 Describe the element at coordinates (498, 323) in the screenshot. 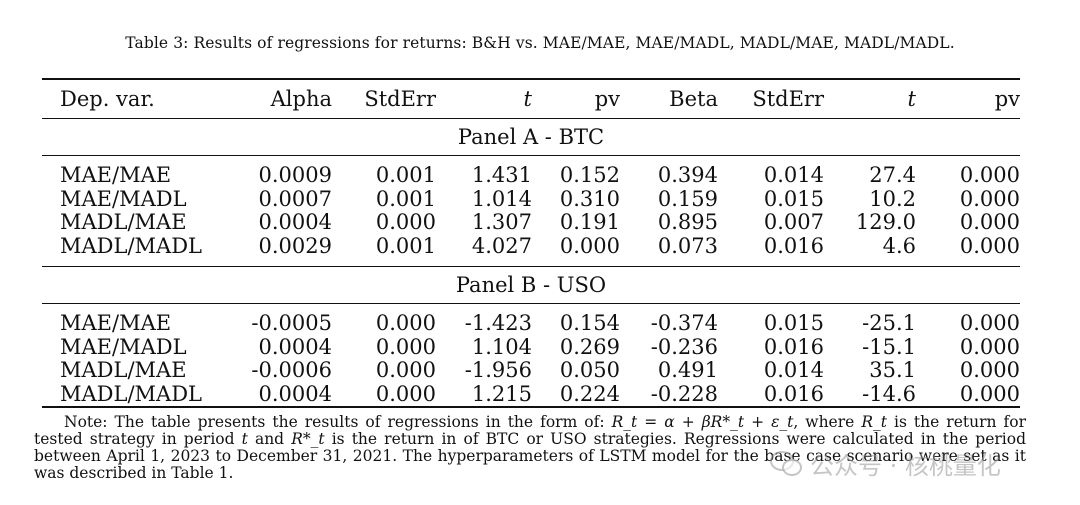

I see `cell-t-alpha: -1.423` at that location.